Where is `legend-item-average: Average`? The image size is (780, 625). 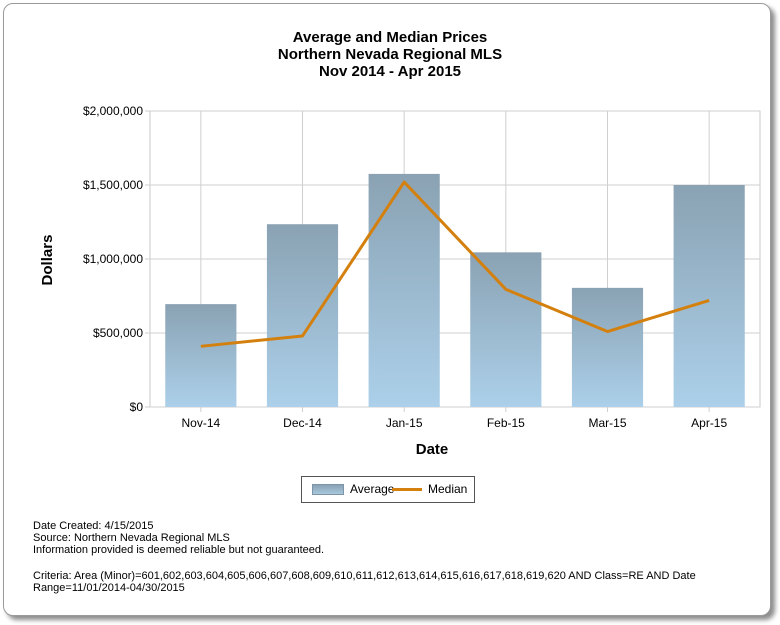
legend-item-average: Average is located at coordinates (353, 489).